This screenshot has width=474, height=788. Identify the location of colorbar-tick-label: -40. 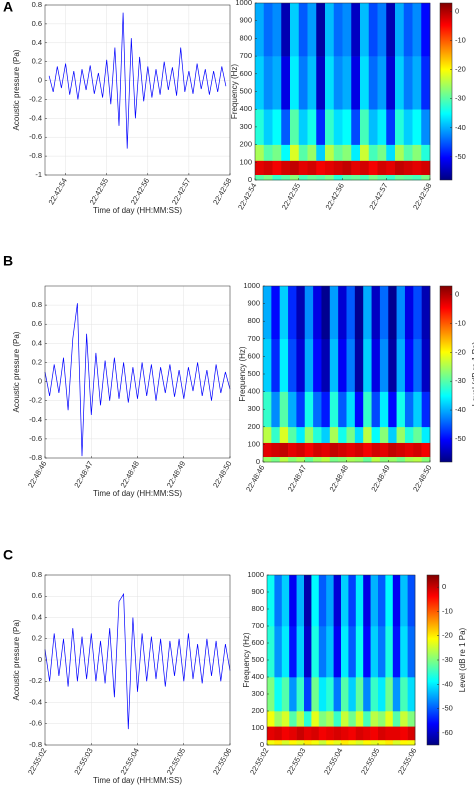
(460, 127).